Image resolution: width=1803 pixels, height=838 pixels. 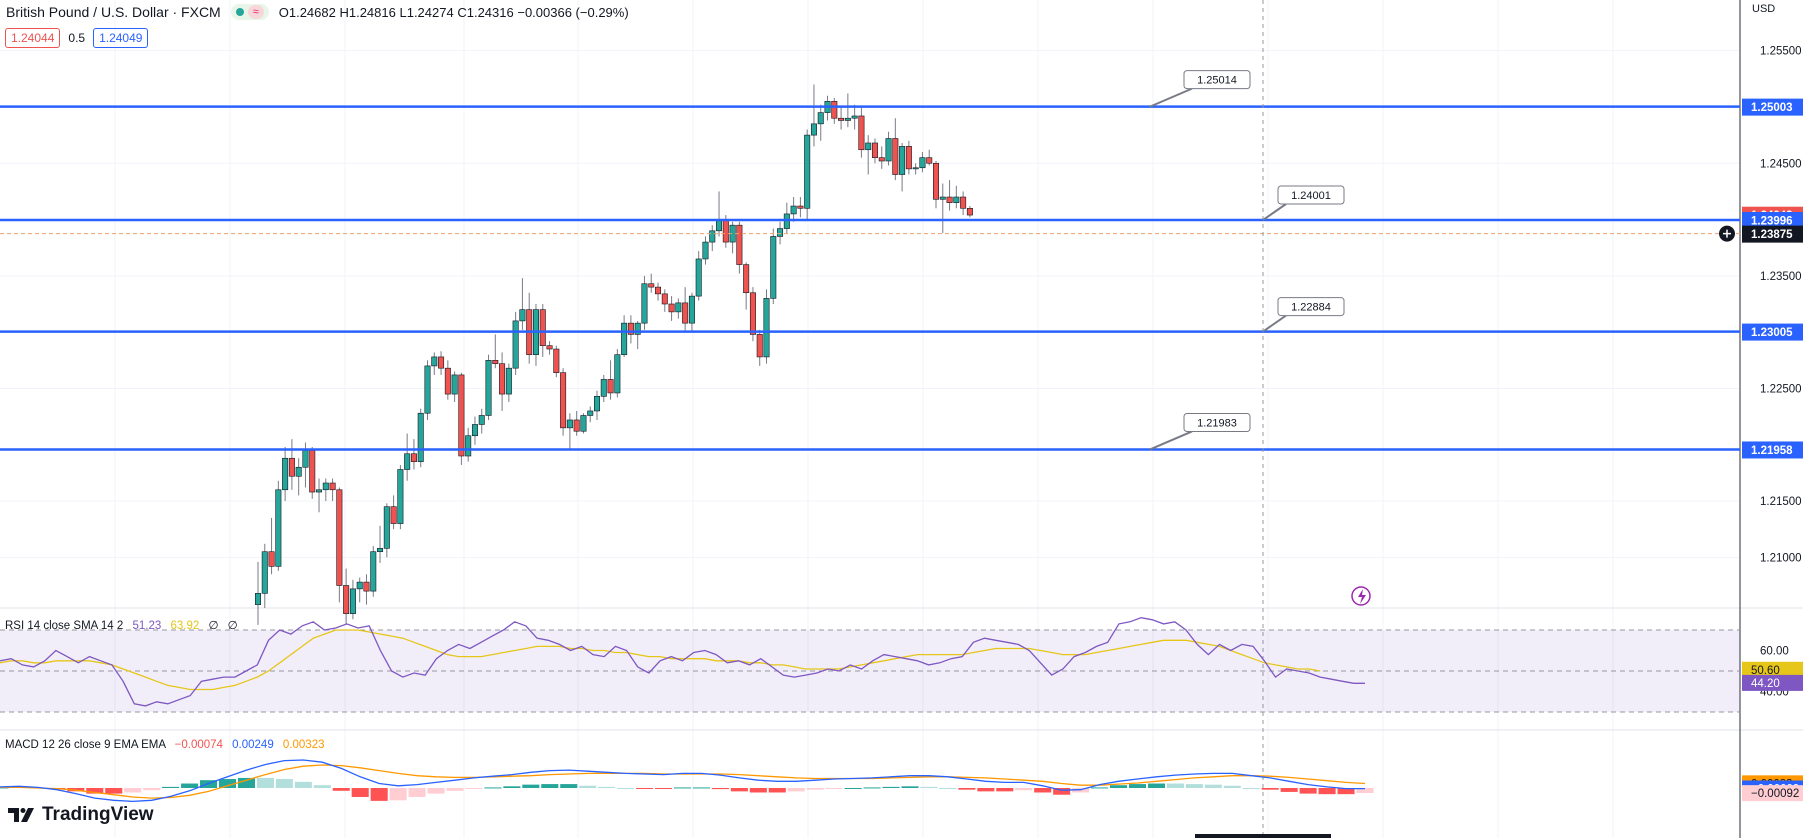 I want to click on price-callout: 1.25014, so click(x=1200, y=89).